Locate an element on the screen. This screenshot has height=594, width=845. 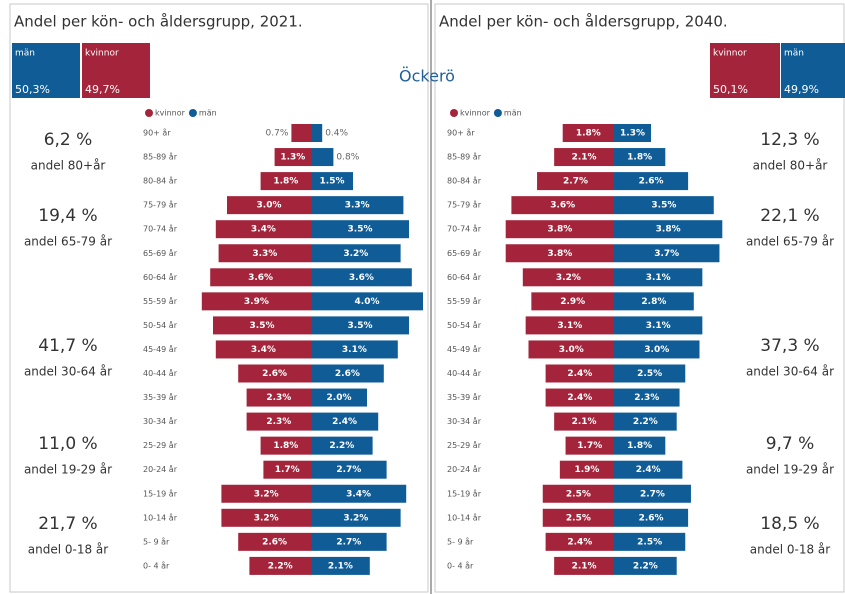
group-share: 6,2 % is located at coordinates (68, 140).